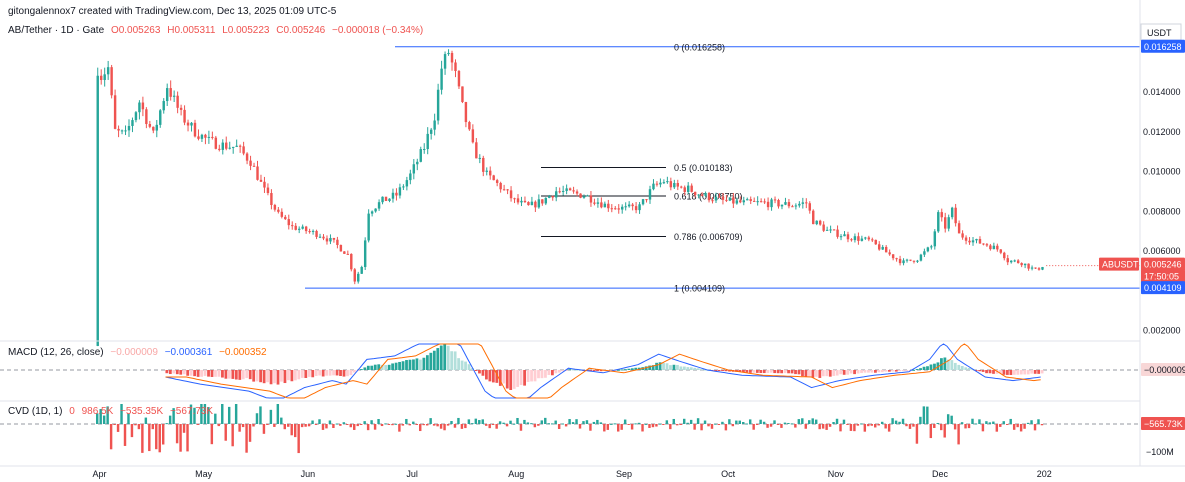 The height and width of the screenshot is (482, 1185). What do you see at coordinates (1159, 33) in the screenshot?
I see `currency-label: USDT` at bounding box center [1159, 33].